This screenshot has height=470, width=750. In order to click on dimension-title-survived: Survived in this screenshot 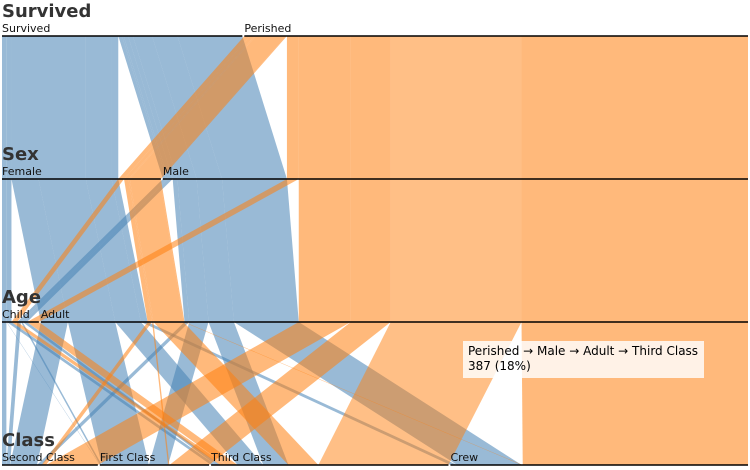, I will do `click(46, 11)`.